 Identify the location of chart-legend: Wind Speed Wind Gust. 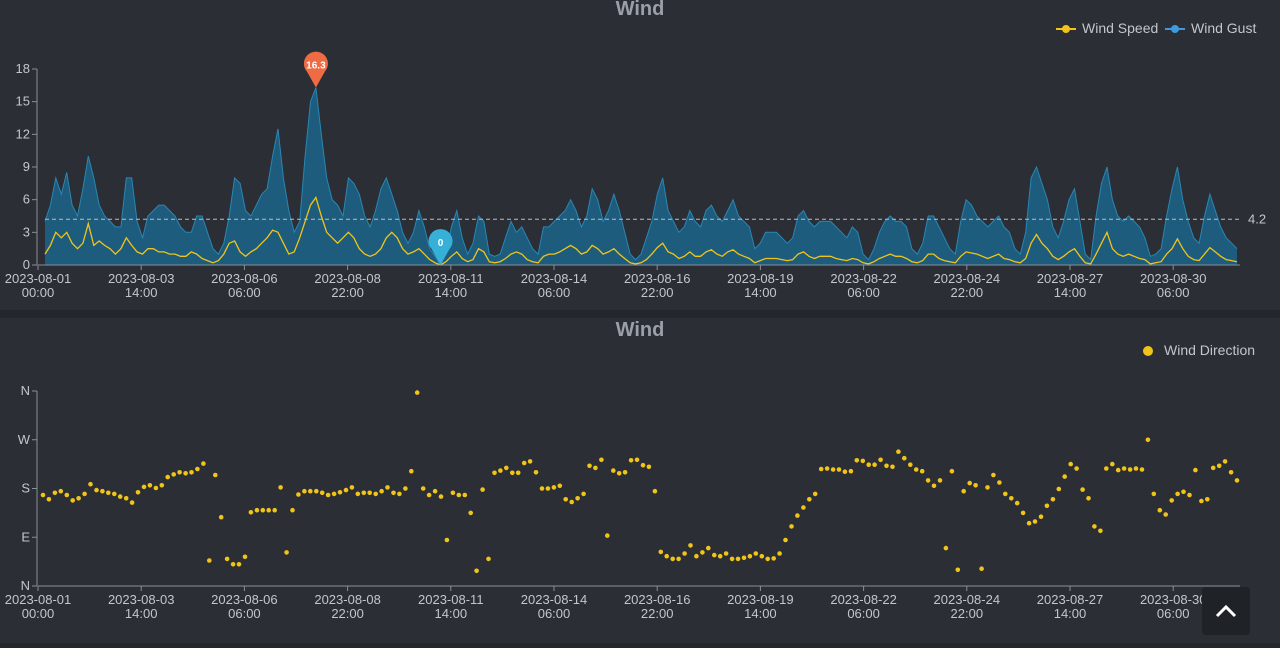
(1156, 28).